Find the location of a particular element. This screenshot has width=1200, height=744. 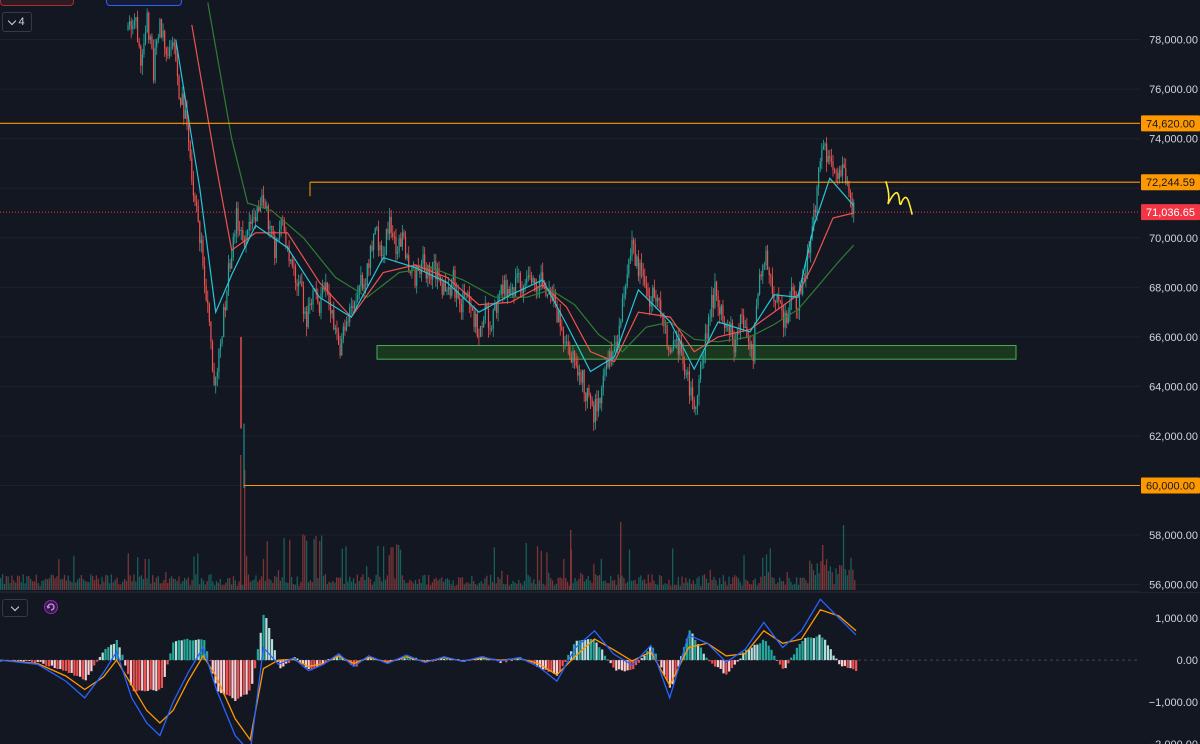

collapse-indicator-button is located at coordinates (15, 608).